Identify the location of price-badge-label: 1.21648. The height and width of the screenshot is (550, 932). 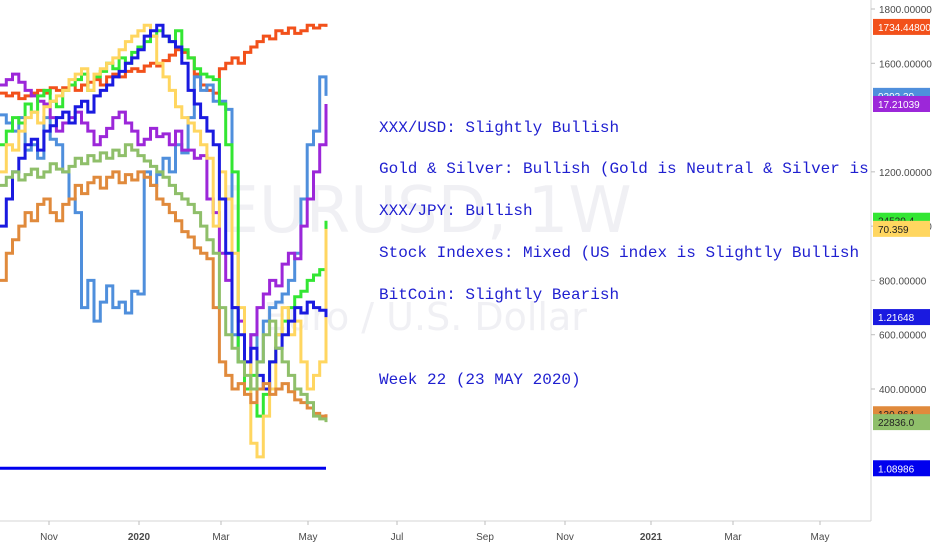
(896, 318).